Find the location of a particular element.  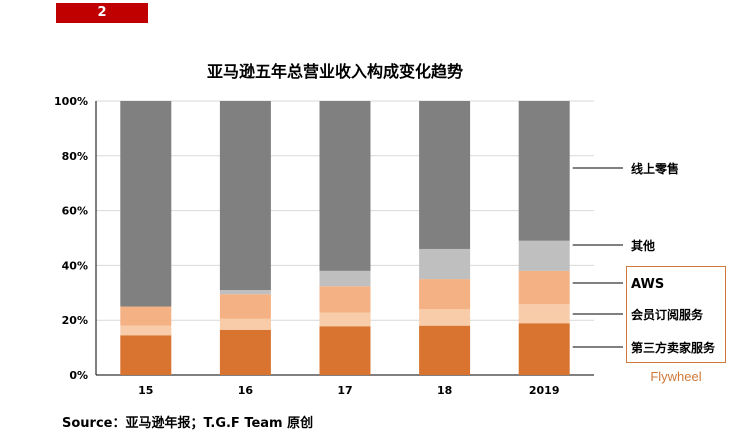

y-tick-label: 20% is located at coordinates (75, 320).